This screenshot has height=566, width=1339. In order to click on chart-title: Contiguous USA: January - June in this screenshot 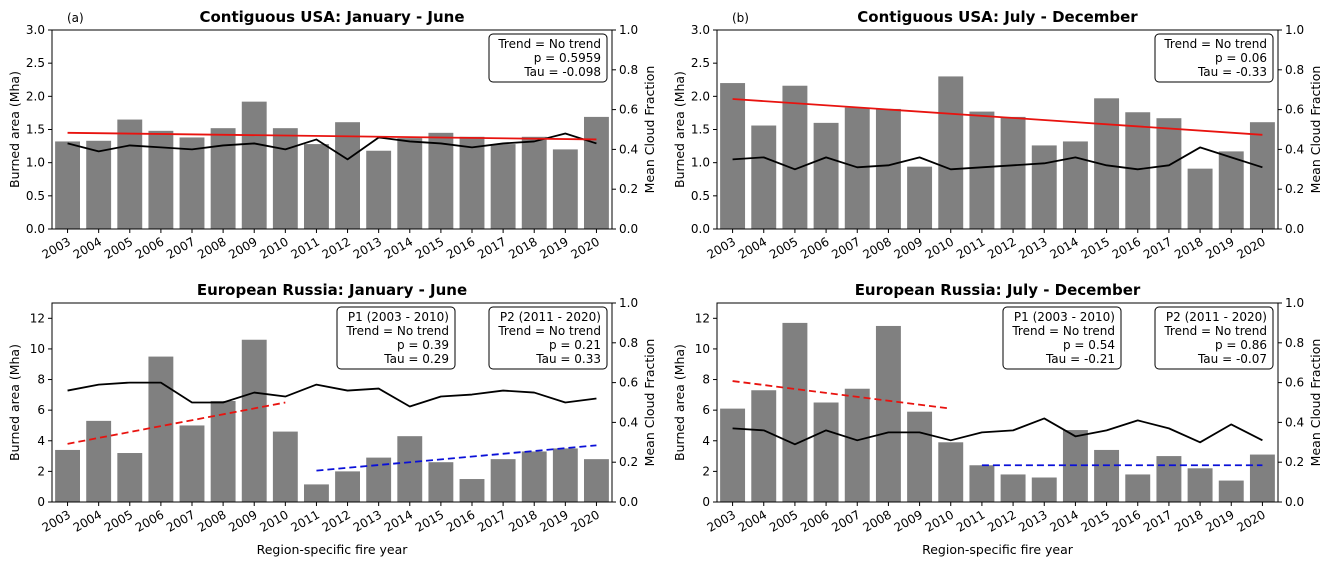, I will do `click(331, 17)`.